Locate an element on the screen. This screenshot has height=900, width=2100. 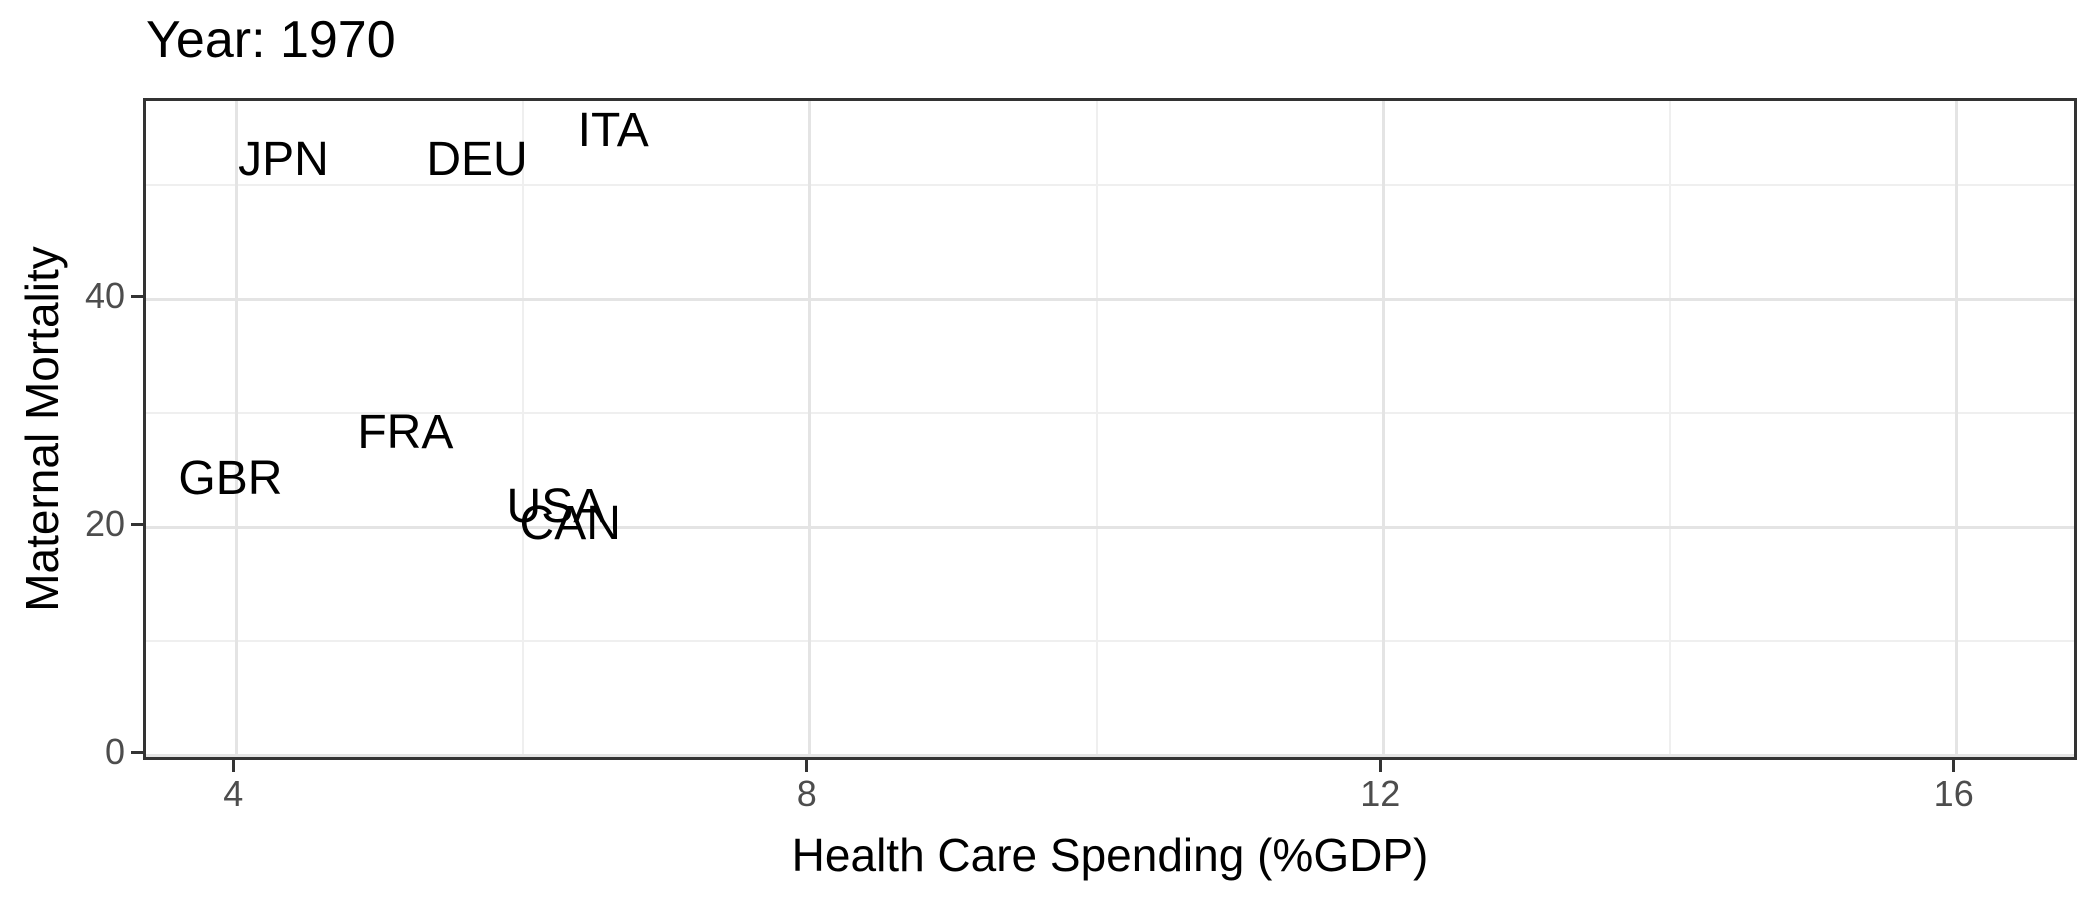
country-label-FRA: FRA is located at coordinates (405, 432).